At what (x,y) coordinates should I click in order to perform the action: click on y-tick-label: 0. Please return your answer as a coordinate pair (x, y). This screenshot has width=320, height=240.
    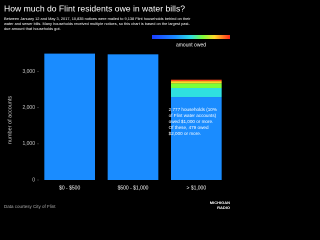
    Looking at the image, I should click on (33, 180).